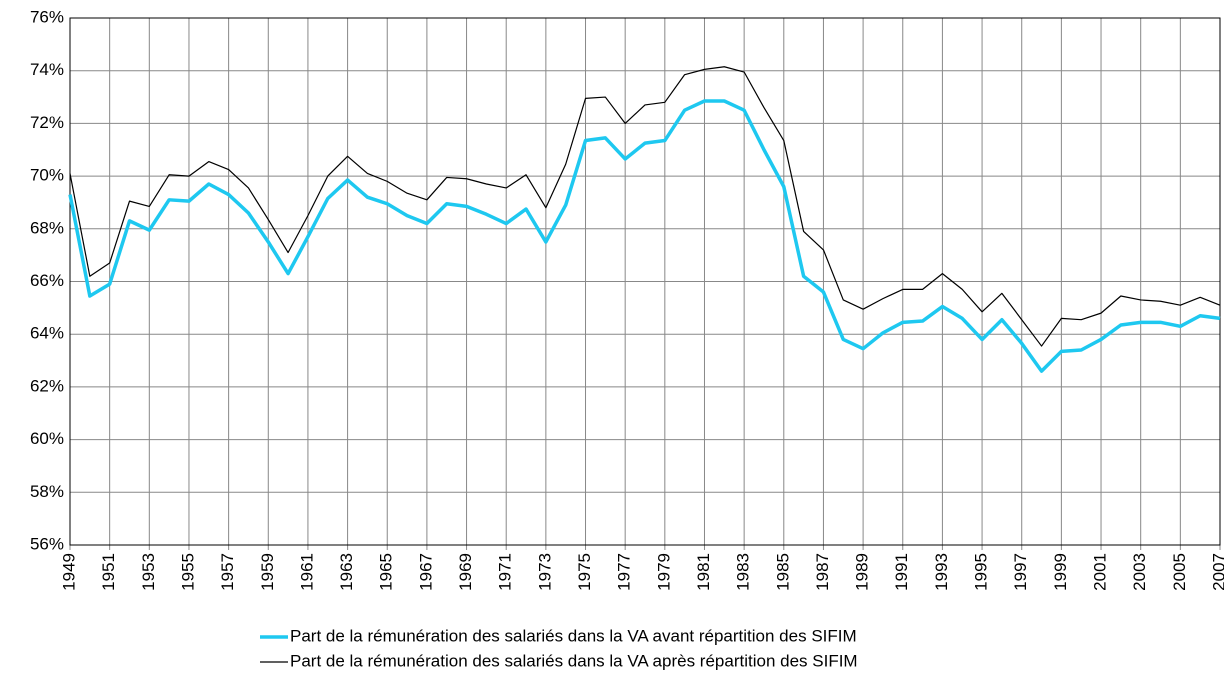 The image size is (1224, 674). Describe the element at coordinates (1139, 572) in the screenshot. I see `x-tick-label: 2003` at that location.